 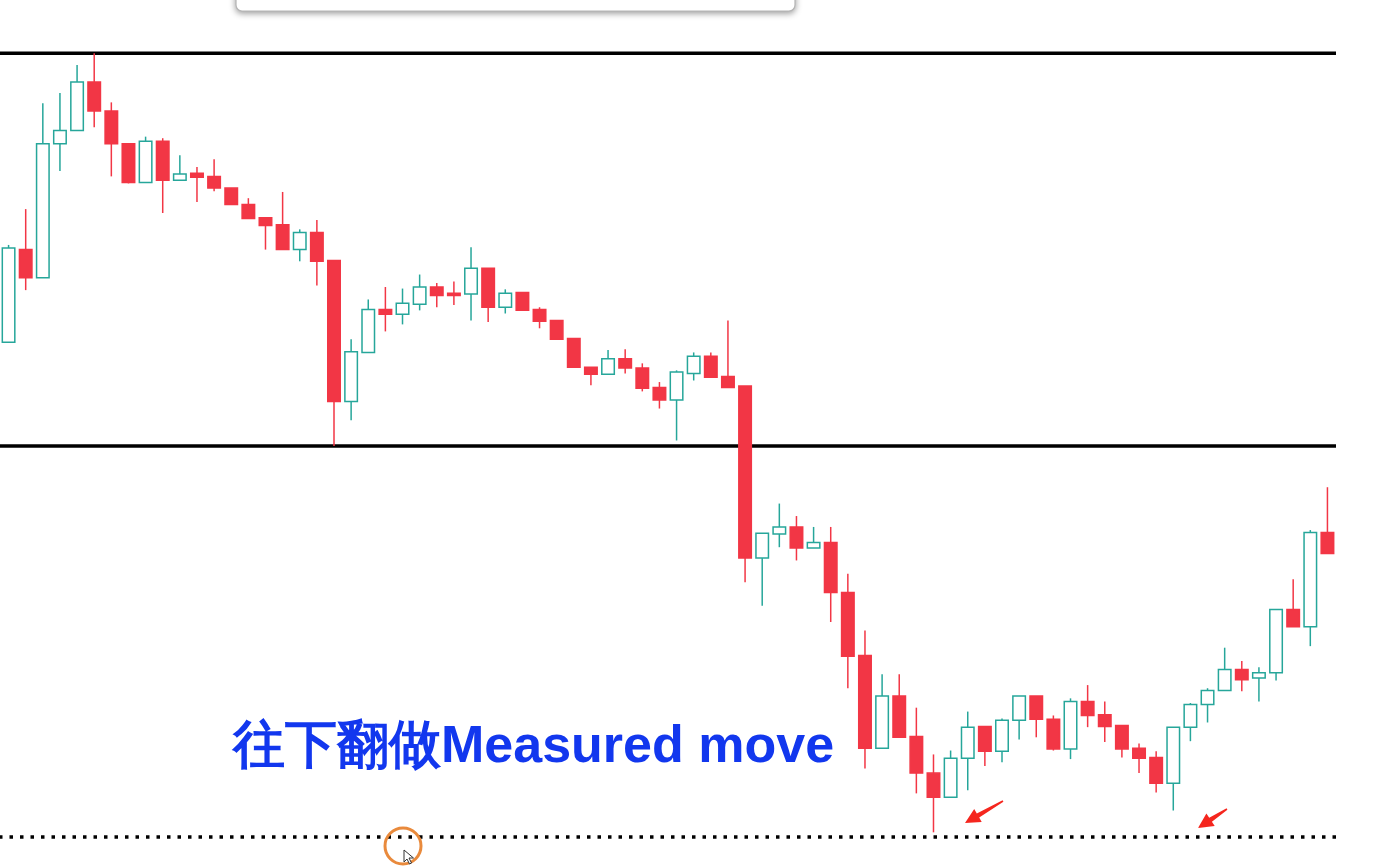 What do you see at coordinates (533, 744) in the screenshot?
I see `annotation: 往下翻做Measured move` at bounding box center [533, 744].